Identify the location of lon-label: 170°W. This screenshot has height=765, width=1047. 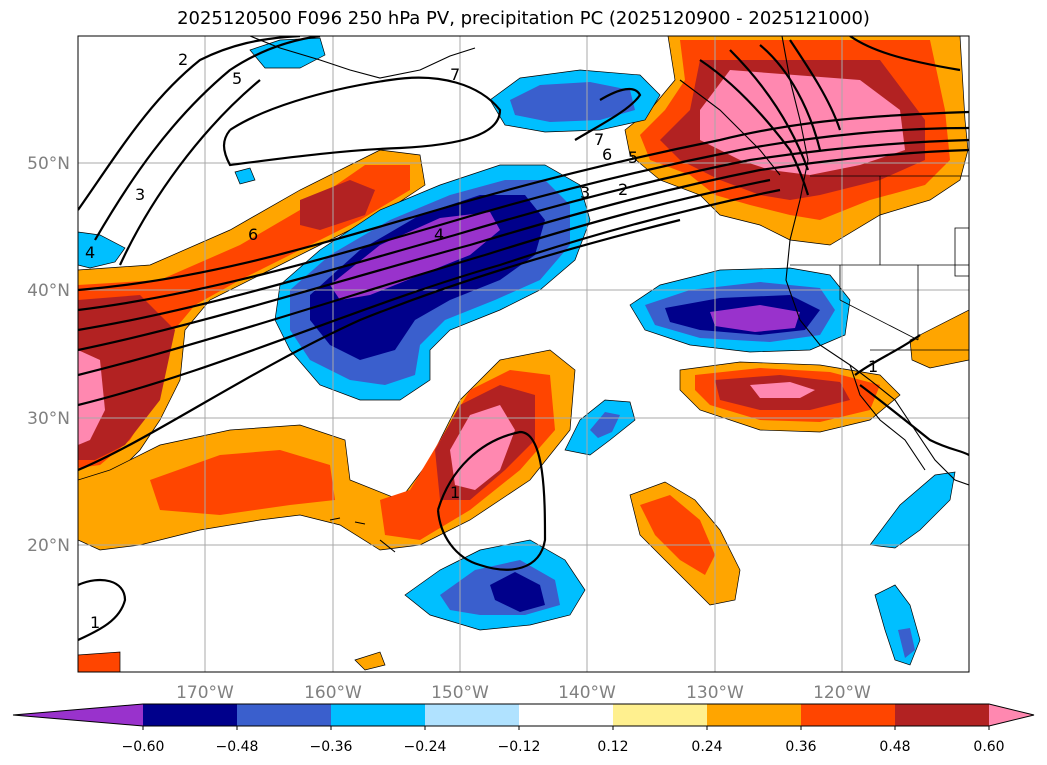
(205, 693).